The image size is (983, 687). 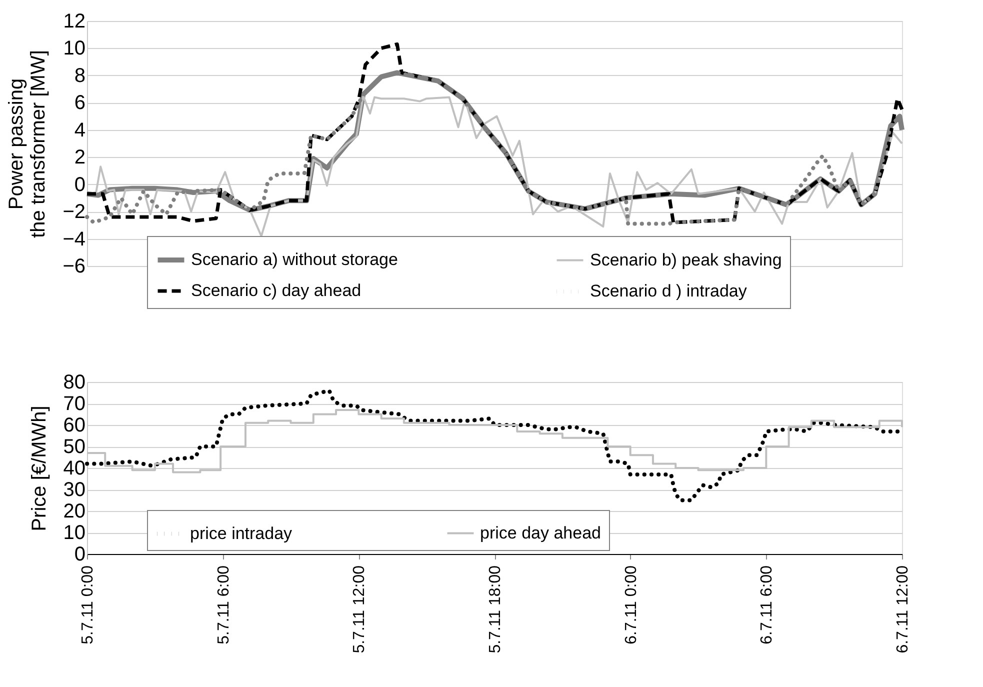 What do you see at coordinates (74, 383) in the screenshot?
I see `y-tick-label: 80` at bounding box center [74, 383].